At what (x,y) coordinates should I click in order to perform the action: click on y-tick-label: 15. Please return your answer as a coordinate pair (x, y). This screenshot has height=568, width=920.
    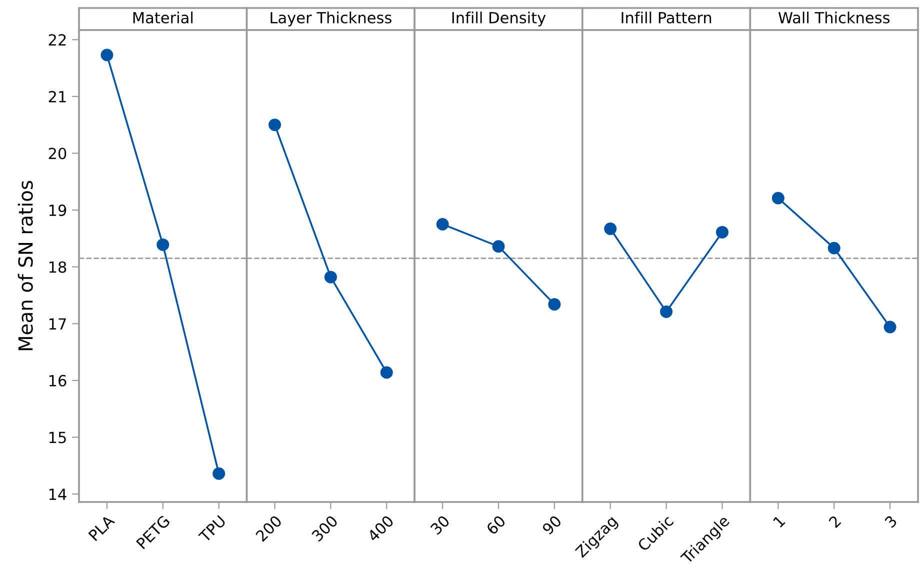
    Looking at the image, I should click on (57, 438).